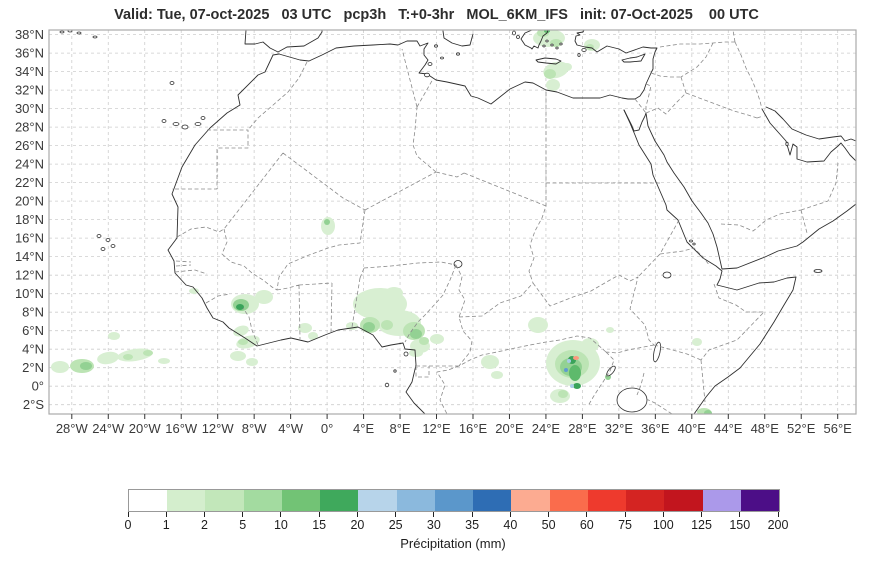  What do you see at coordinates (33, 330) in the screenshot?
I see `lat-tick-label: 6°N` at bounding box center [33, 330].